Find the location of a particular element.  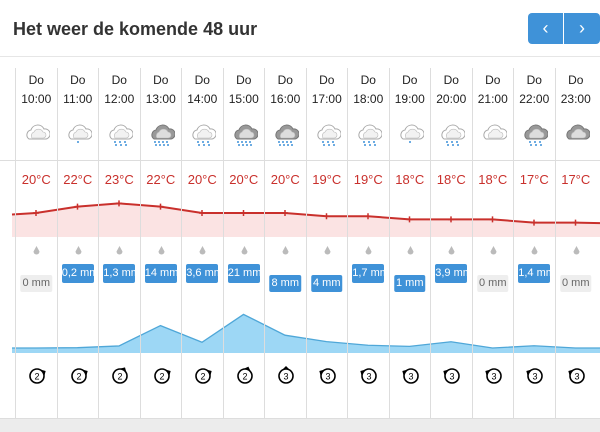

divider is located at coordinates (300, 160).